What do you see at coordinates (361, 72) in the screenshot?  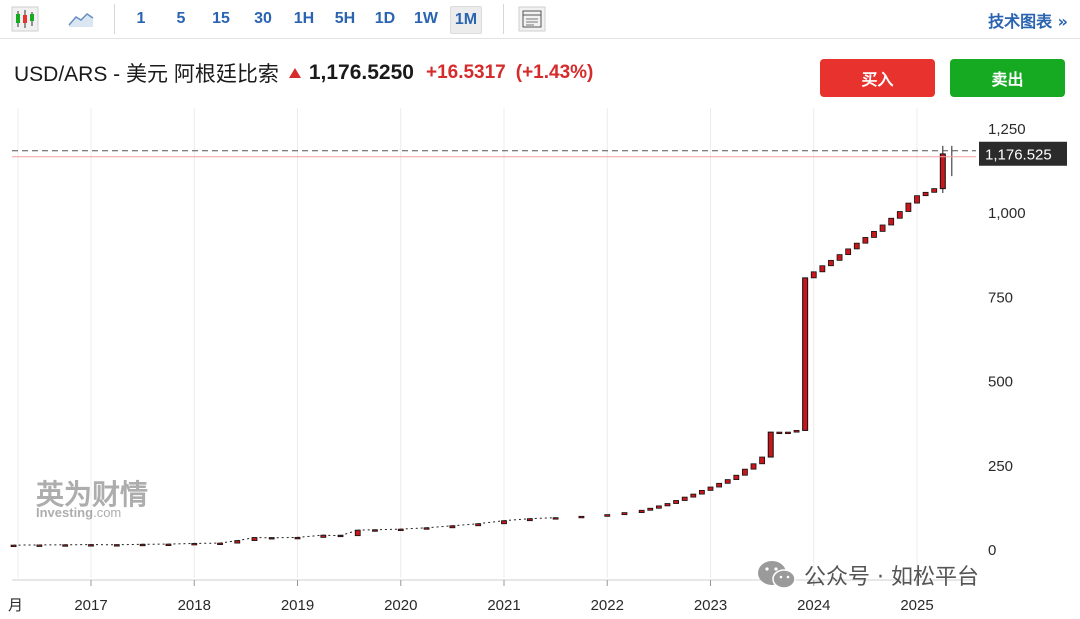 I see `last-price: 1,176.5250` at bounding box center [361, 72].